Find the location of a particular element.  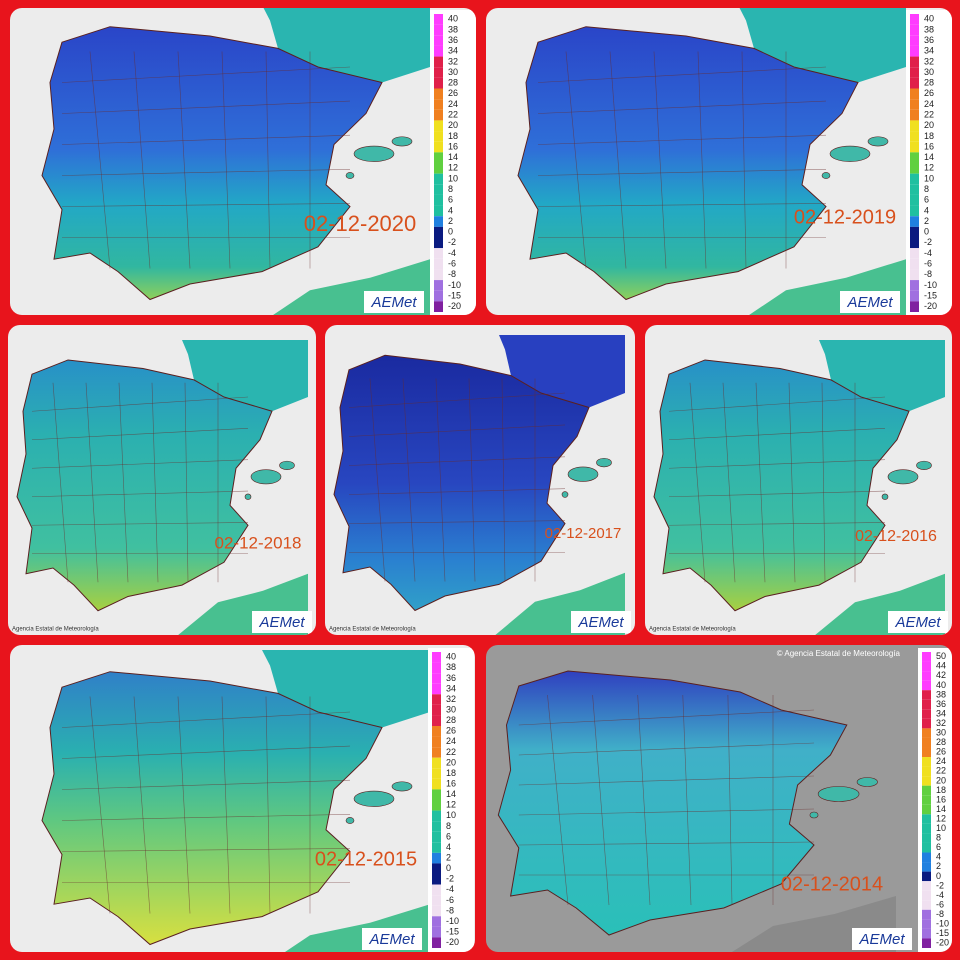

legend-label: -2 is located at coordinates (450, 879).